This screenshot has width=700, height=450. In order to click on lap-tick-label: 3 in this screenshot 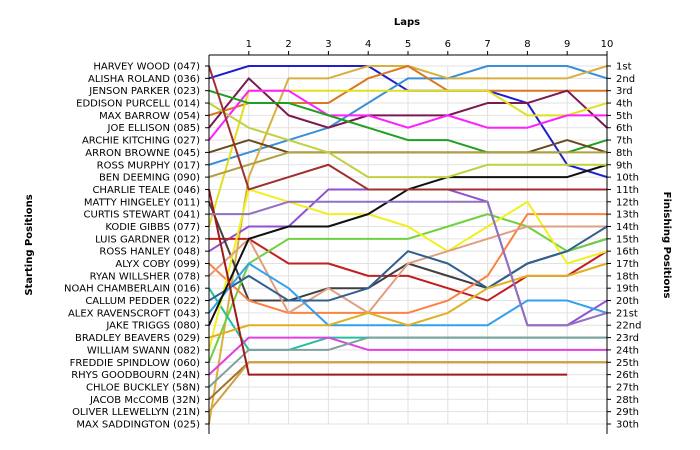, I will do `click(328, 44)`.